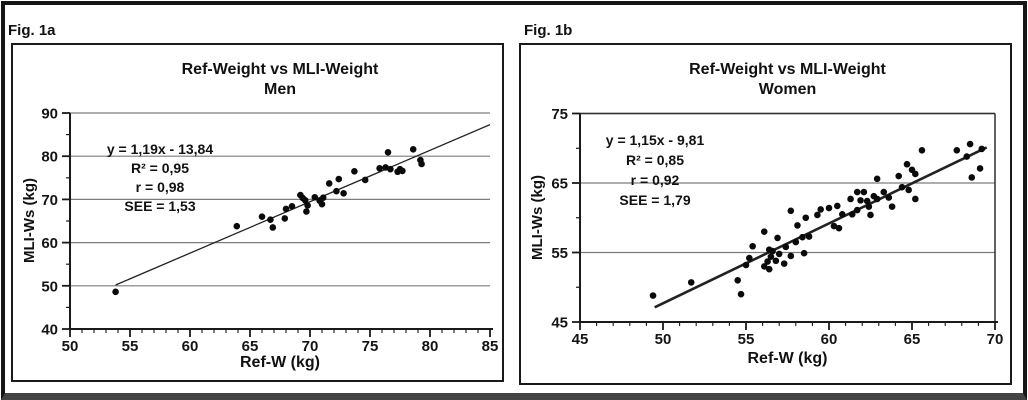  What do you see at coordinates (280, 89) in the screenshot?
I see `chart-title-line2: Men` at bounding box center [280, 89].